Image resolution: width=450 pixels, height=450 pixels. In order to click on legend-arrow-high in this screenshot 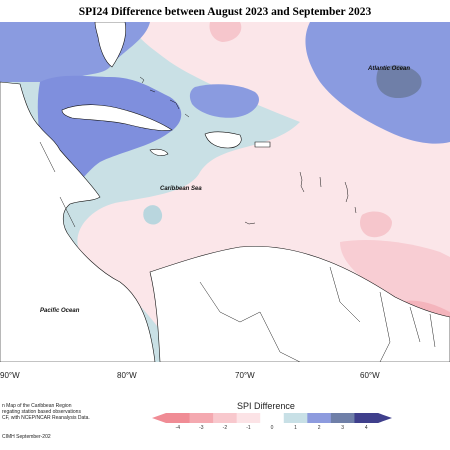, I will do `click(385, 418)`.